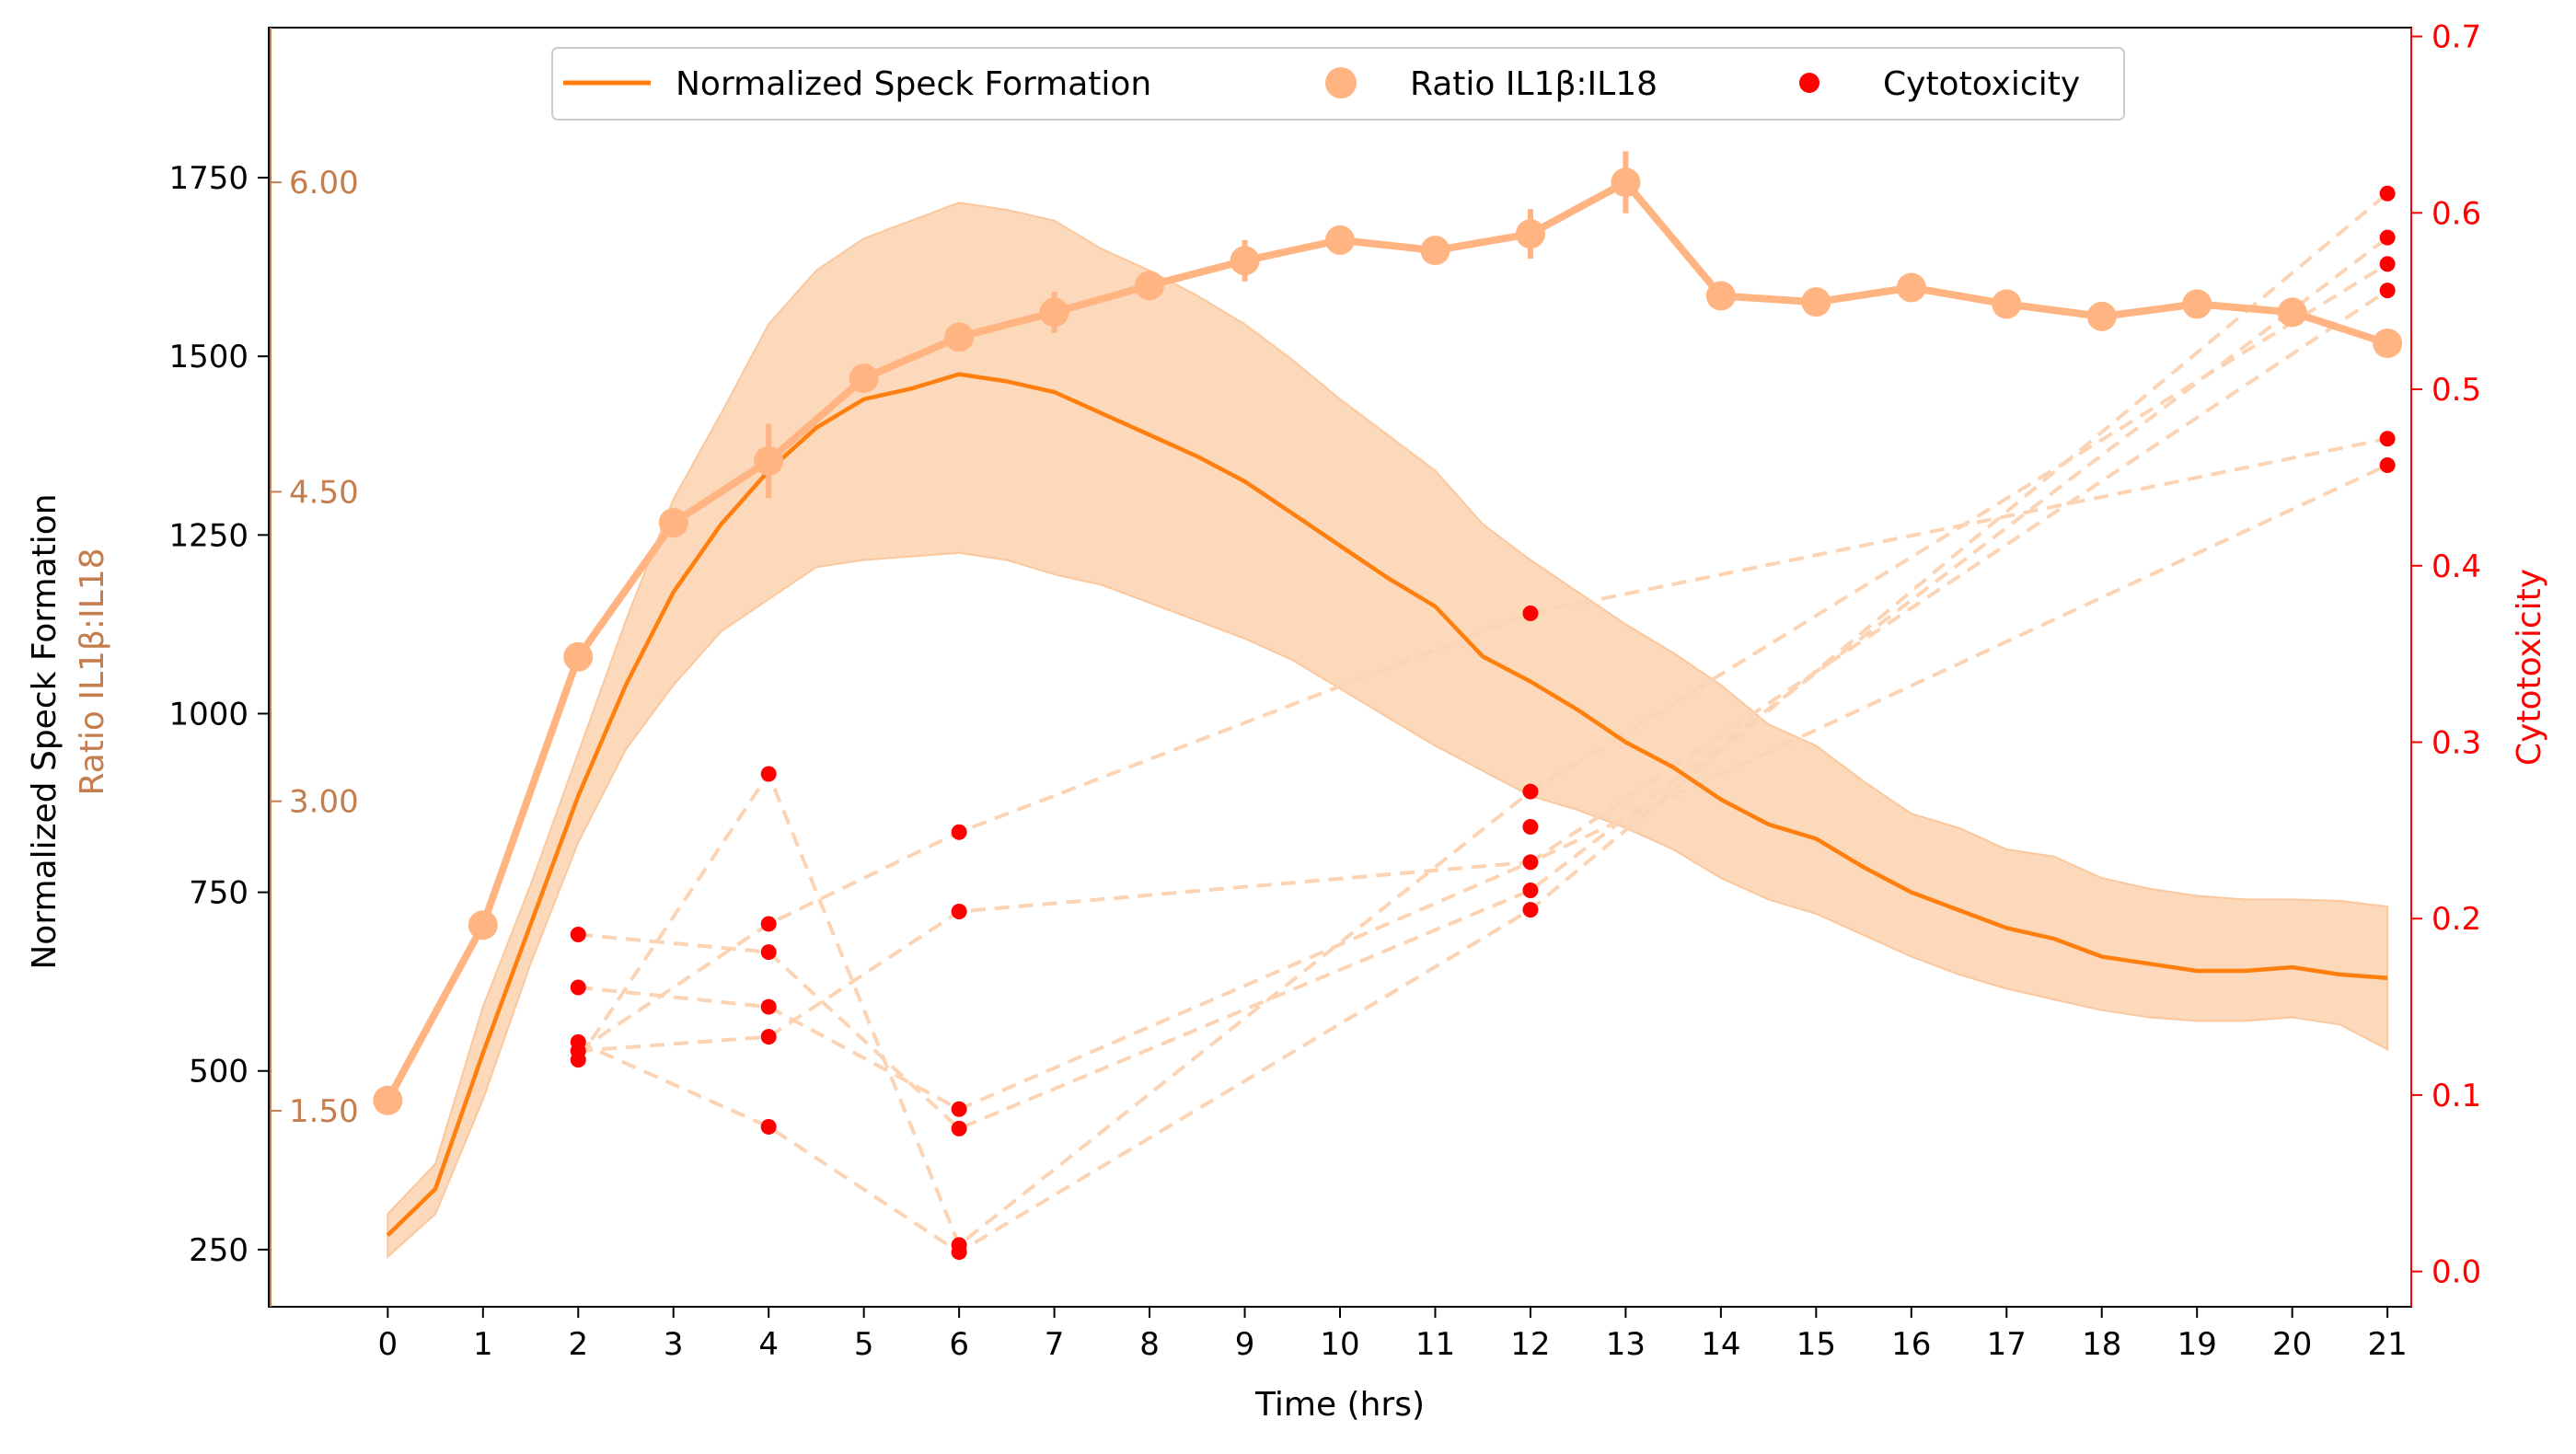 The height and width of the screenshot is (1454, 2576). Describe the element at coordinates (1911, 1344) in the screenshot. I see `x-tick-label-16: 16` at that location.